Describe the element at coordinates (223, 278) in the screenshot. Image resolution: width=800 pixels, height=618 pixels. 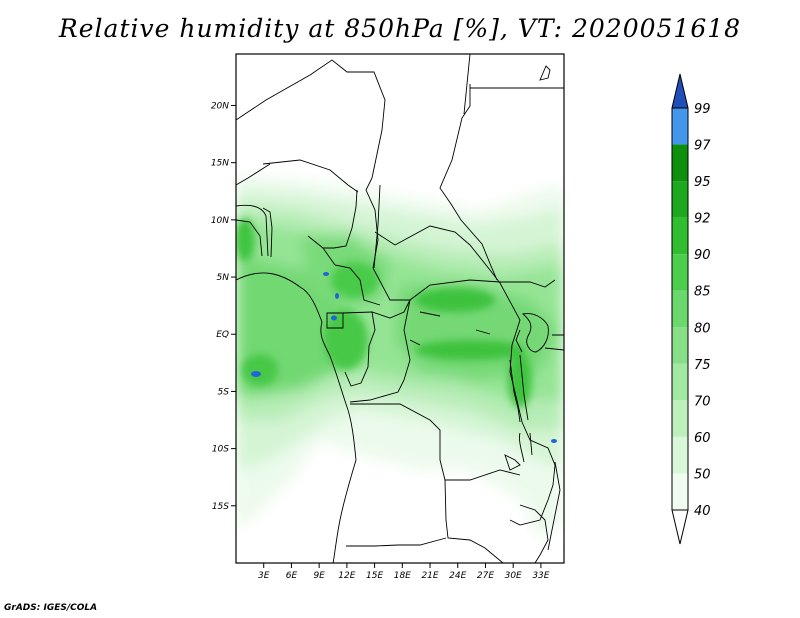
I see `lat-tick-label: 5N` at that location.